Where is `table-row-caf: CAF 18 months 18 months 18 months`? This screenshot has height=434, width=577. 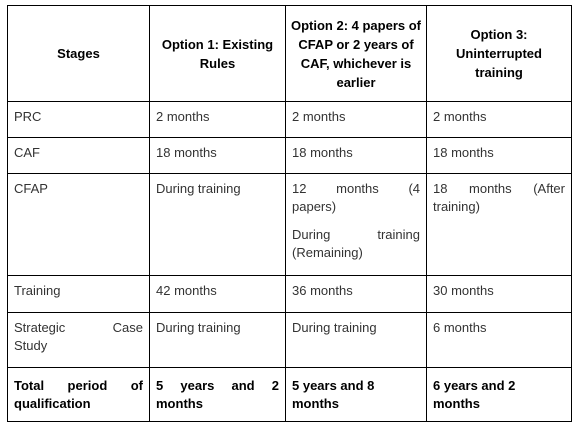
table-row-caf: CAF 18 months 18 months 18 months is located at coordinates (289, 155).